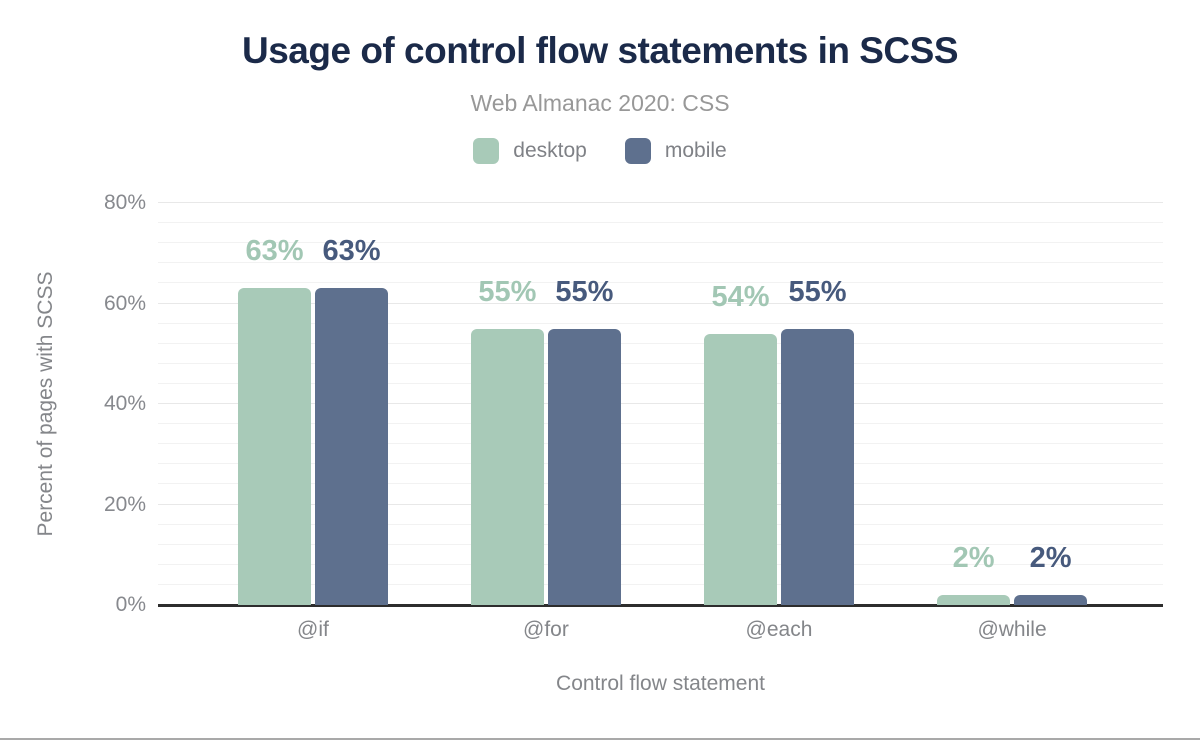  Describe the element at coordinates (779, 629) in the screenshot. I see `x-tick-label: @each` at that location.